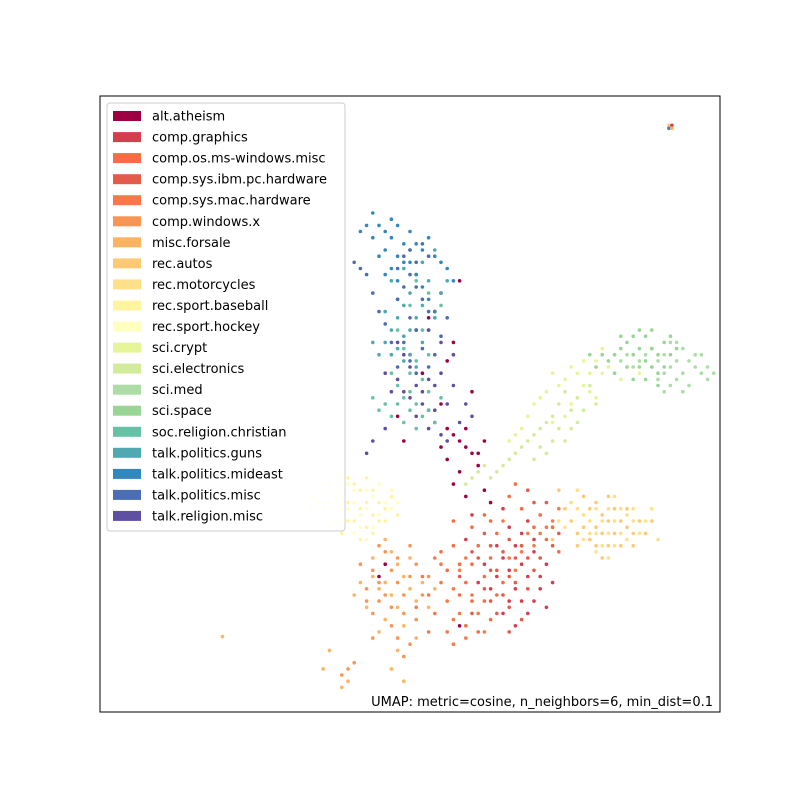 This screenshot has height=800, width=800. I want to click on legend-label-16: talk.politics.guns, so click(207, 453).